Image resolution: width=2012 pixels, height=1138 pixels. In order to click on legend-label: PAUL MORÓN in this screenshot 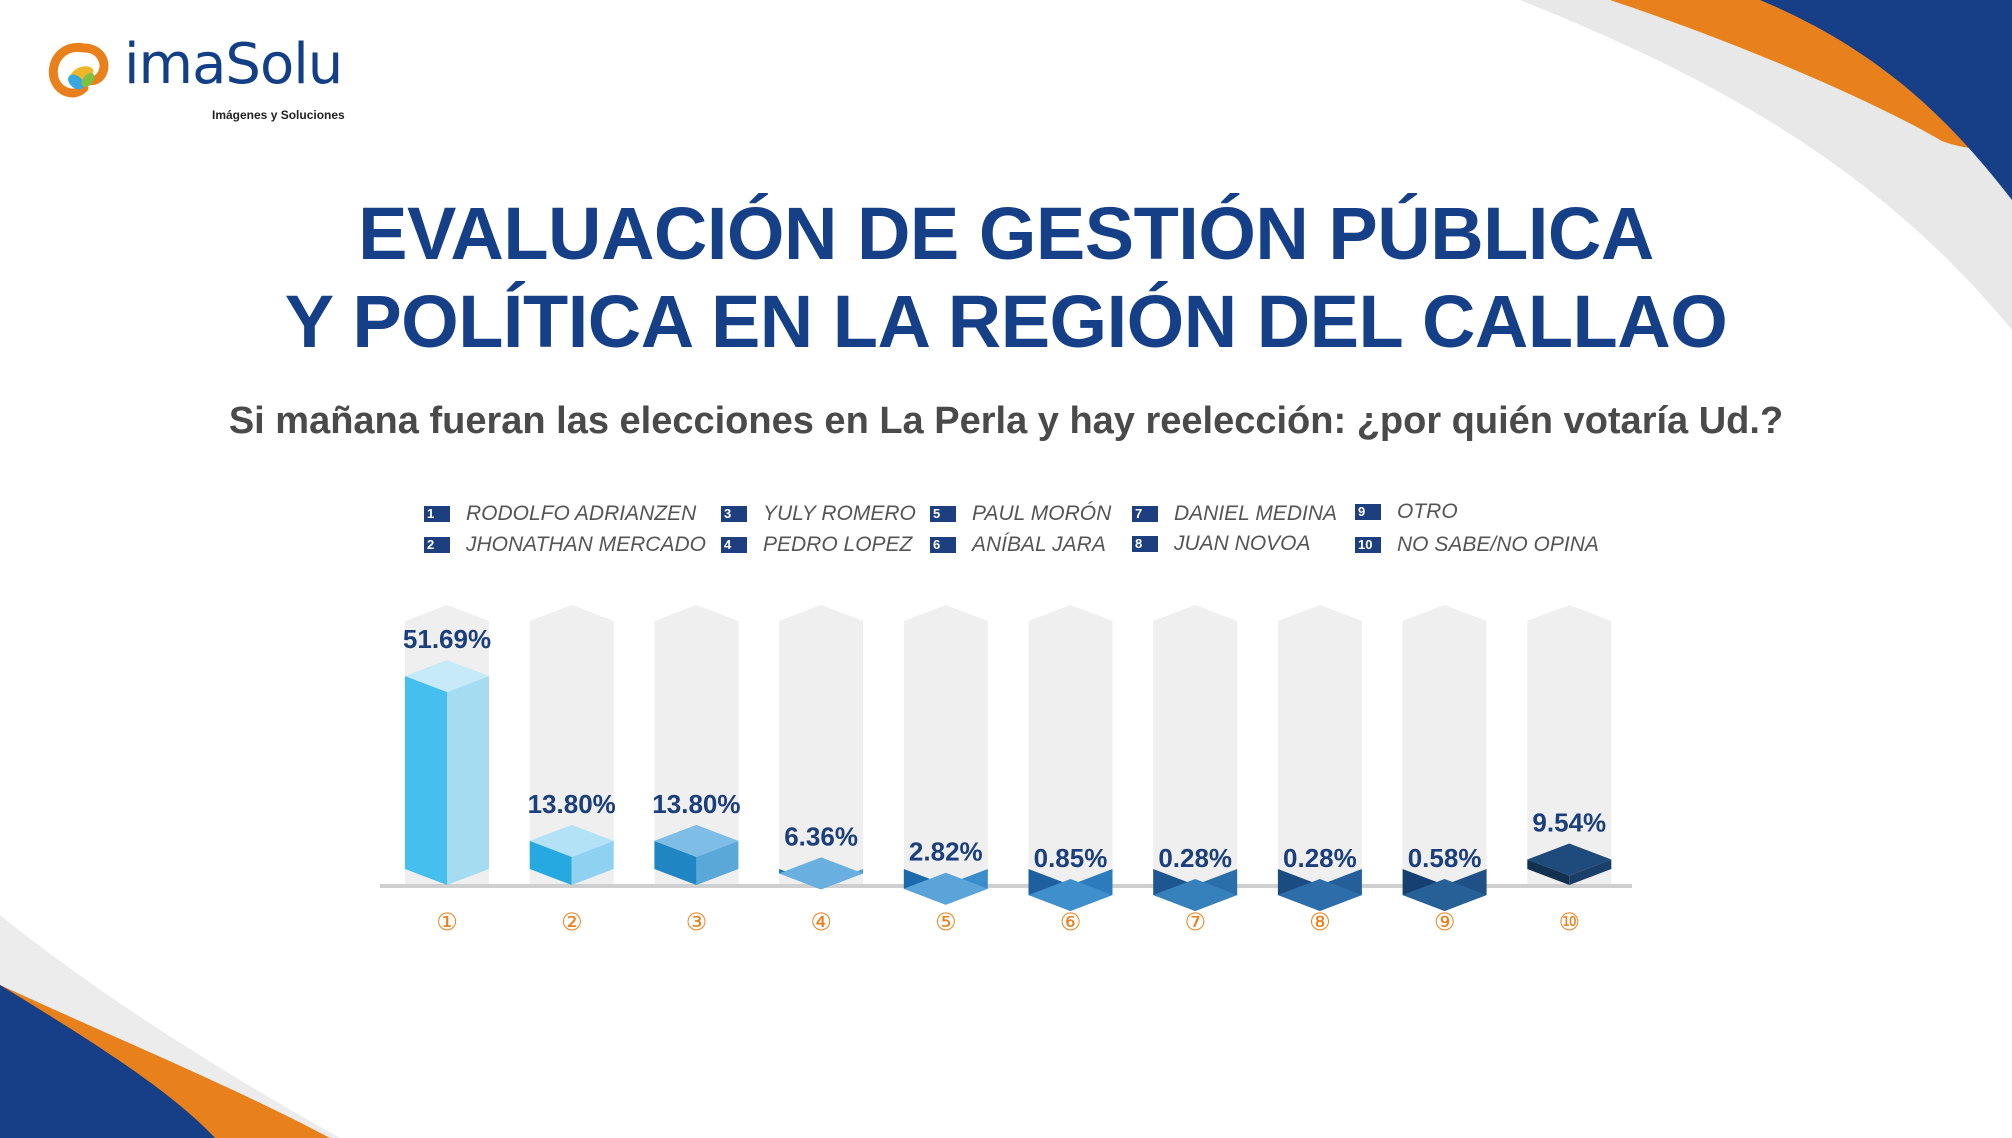, I will do `click(1042, 513)`.